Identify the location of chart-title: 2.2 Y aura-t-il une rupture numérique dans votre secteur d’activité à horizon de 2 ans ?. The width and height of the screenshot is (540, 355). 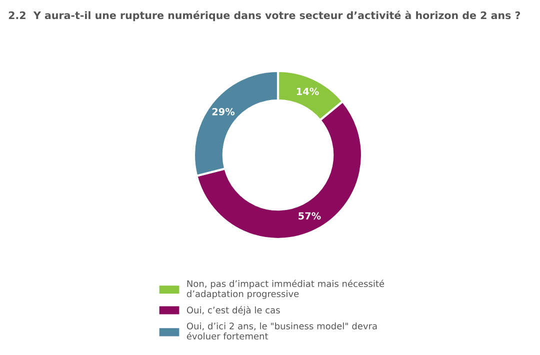
(264, 16).